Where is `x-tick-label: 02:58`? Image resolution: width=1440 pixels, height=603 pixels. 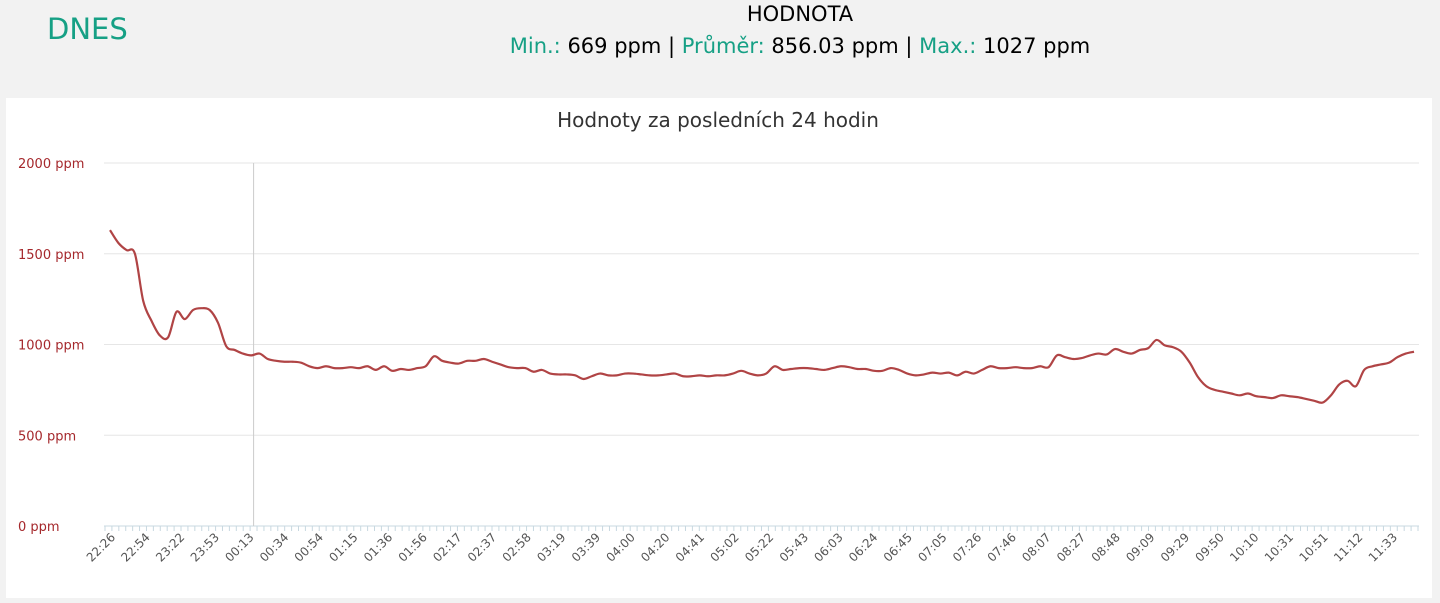
x-tick-label: 02:58 is located at coordinates (517, 547).